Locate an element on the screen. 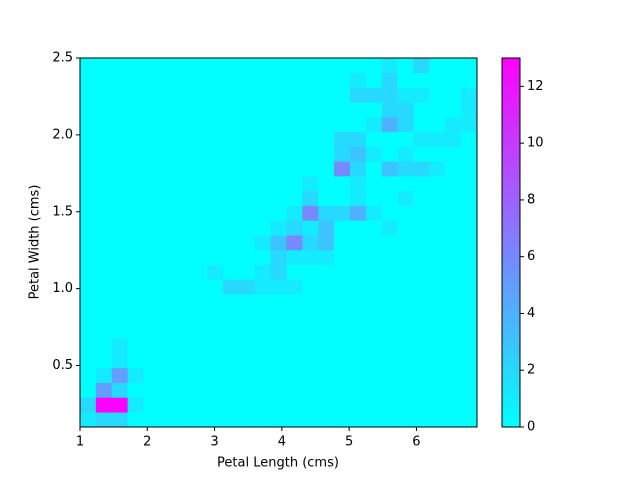  x-tick-label: 1 is located at coordinates (80, 442).